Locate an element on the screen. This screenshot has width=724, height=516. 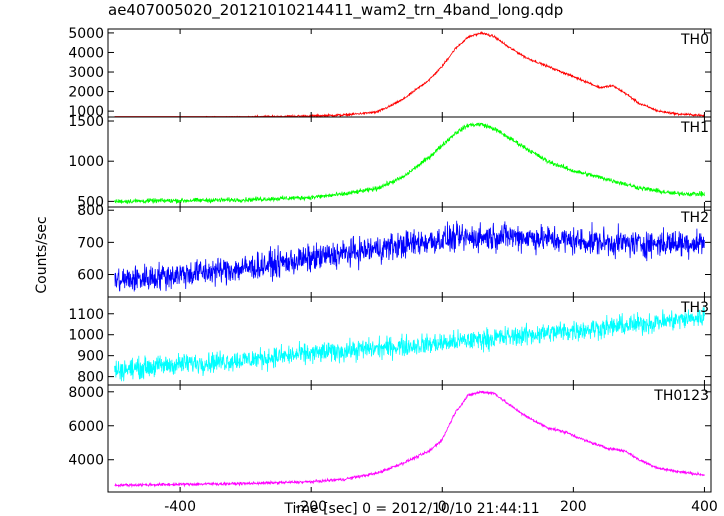
y-tick-label: 6000 is located at coordinates (86, 427).